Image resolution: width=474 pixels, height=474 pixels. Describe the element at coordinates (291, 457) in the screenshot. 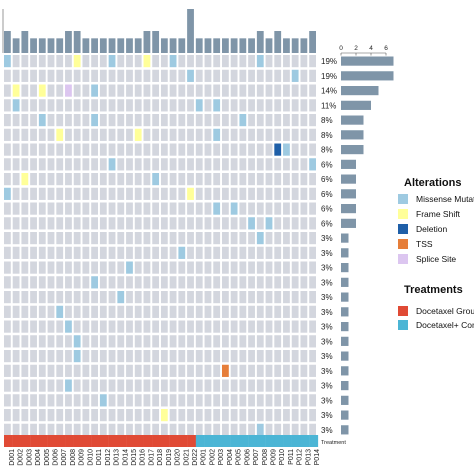

I see `sample-label-P011: P011` at that location.